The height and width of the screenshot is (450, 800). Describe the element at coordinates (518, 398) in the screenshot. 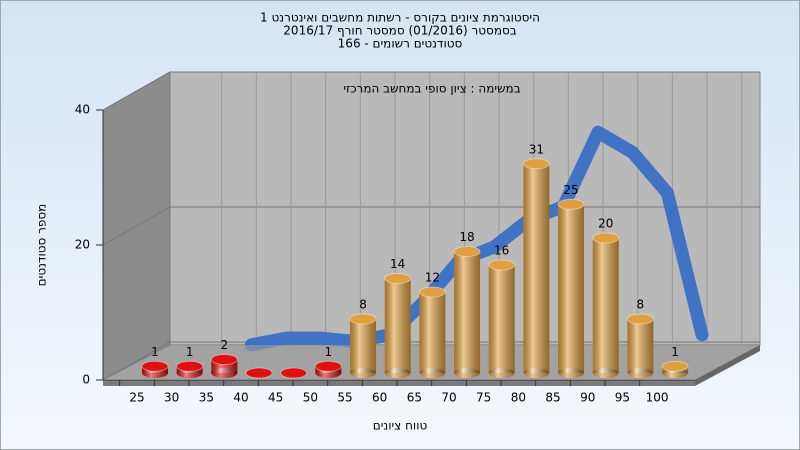

I see `x-tick-label: 80` at that location.